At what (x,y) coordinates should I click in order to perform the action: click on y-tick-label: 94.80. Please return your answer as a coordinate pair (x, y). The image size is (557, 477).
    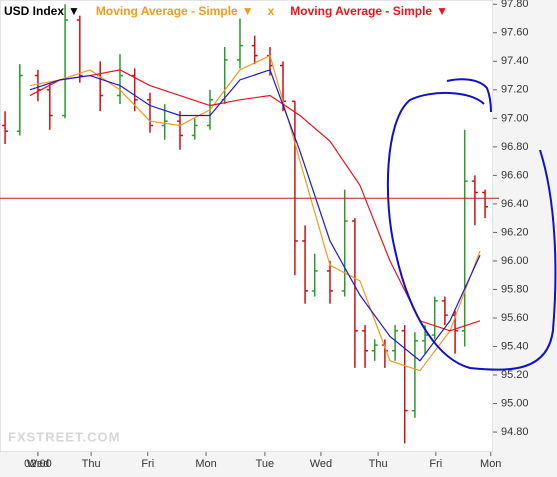
    Looking at the image, I should click on (515, 432).